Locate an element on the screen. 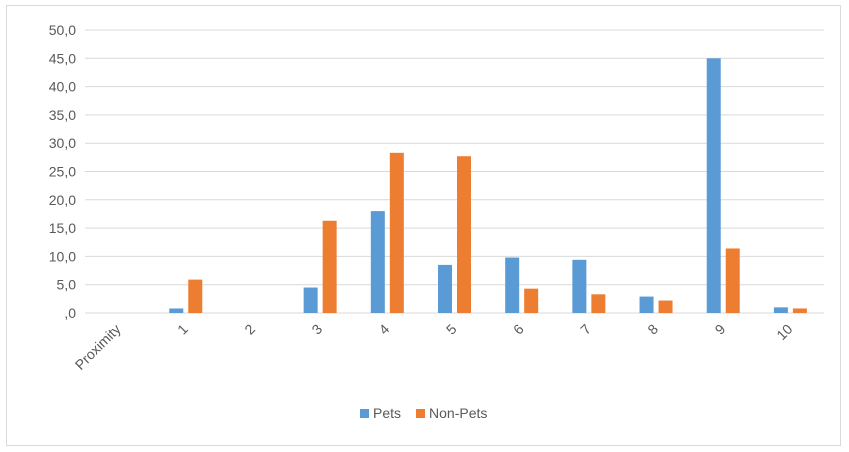  y-tick-label: 20,0 is located at coordinates (62, 200).